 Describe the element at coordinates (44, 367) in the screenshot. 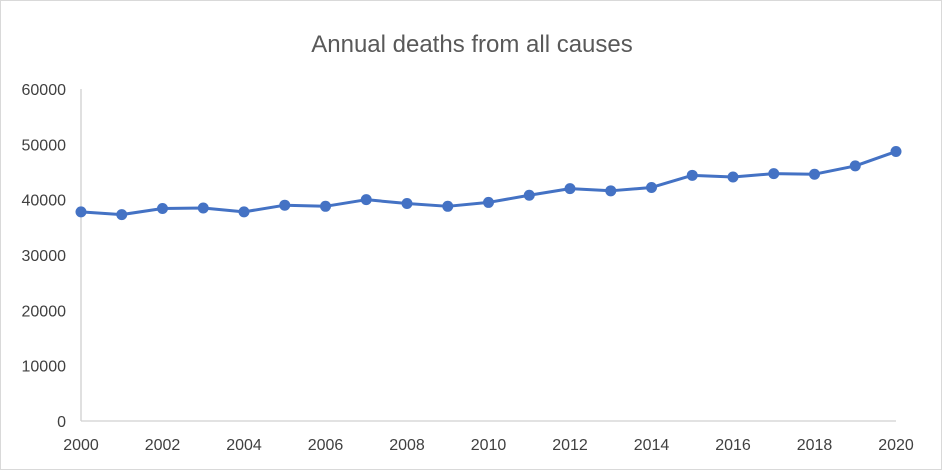

I see `y-tick-label: 10000` at that location.